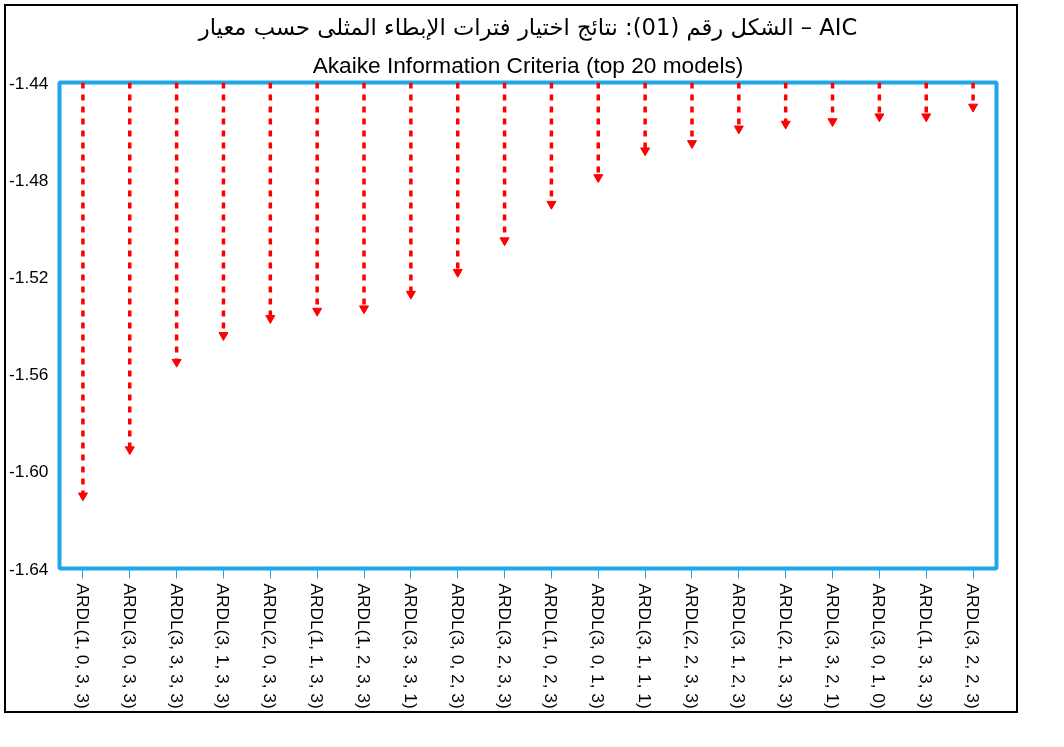  Describe the element at coordinates (645, 646) in the screenshot. I see `x-tick-label: ARDL(3, 1, 1, 1)` at that location.